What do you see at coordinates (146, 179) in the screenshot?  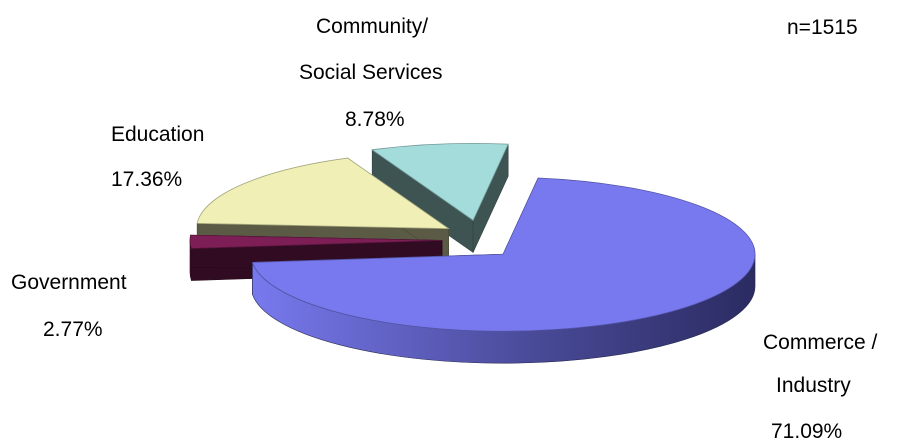 I see `slice-value-education: 17.36%` at bounding box center [146, 179].